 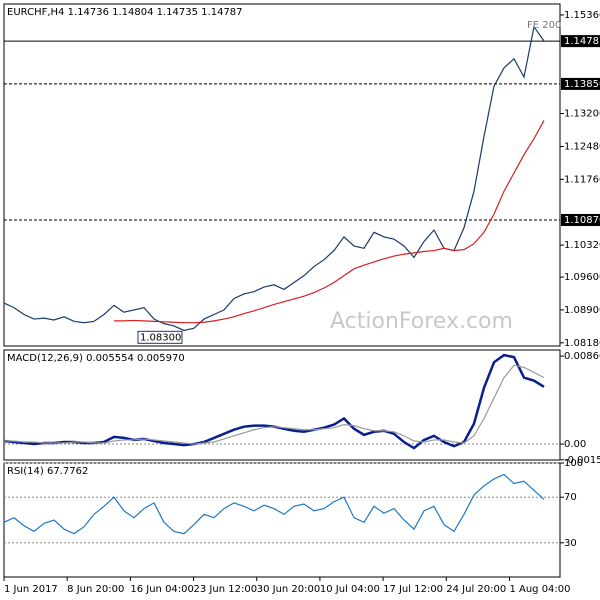 What do you see at coordinates (582, 146) in the screenshot?
I see `y-tick-label: 1.12480` at bounding box center [582, 146].